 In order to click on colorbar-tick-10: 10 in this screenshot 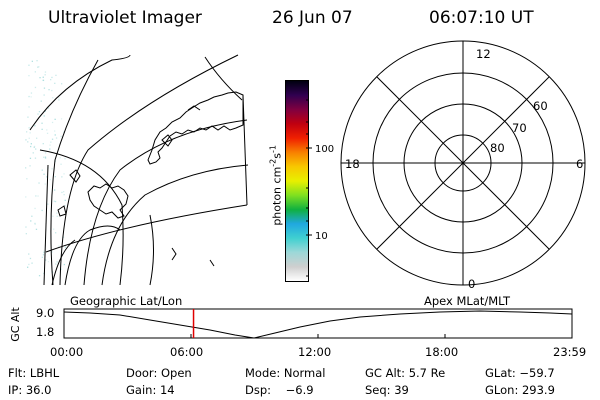, I will do `click(321, 236)`.